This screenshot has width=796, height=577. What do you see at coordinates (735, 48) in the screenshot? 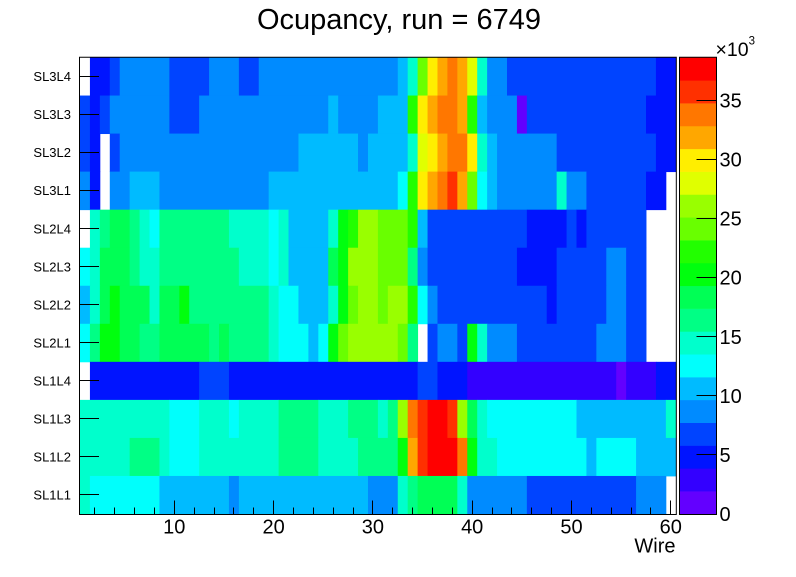
I see `svg-text: ×10³` at bounding box center [735, 48].